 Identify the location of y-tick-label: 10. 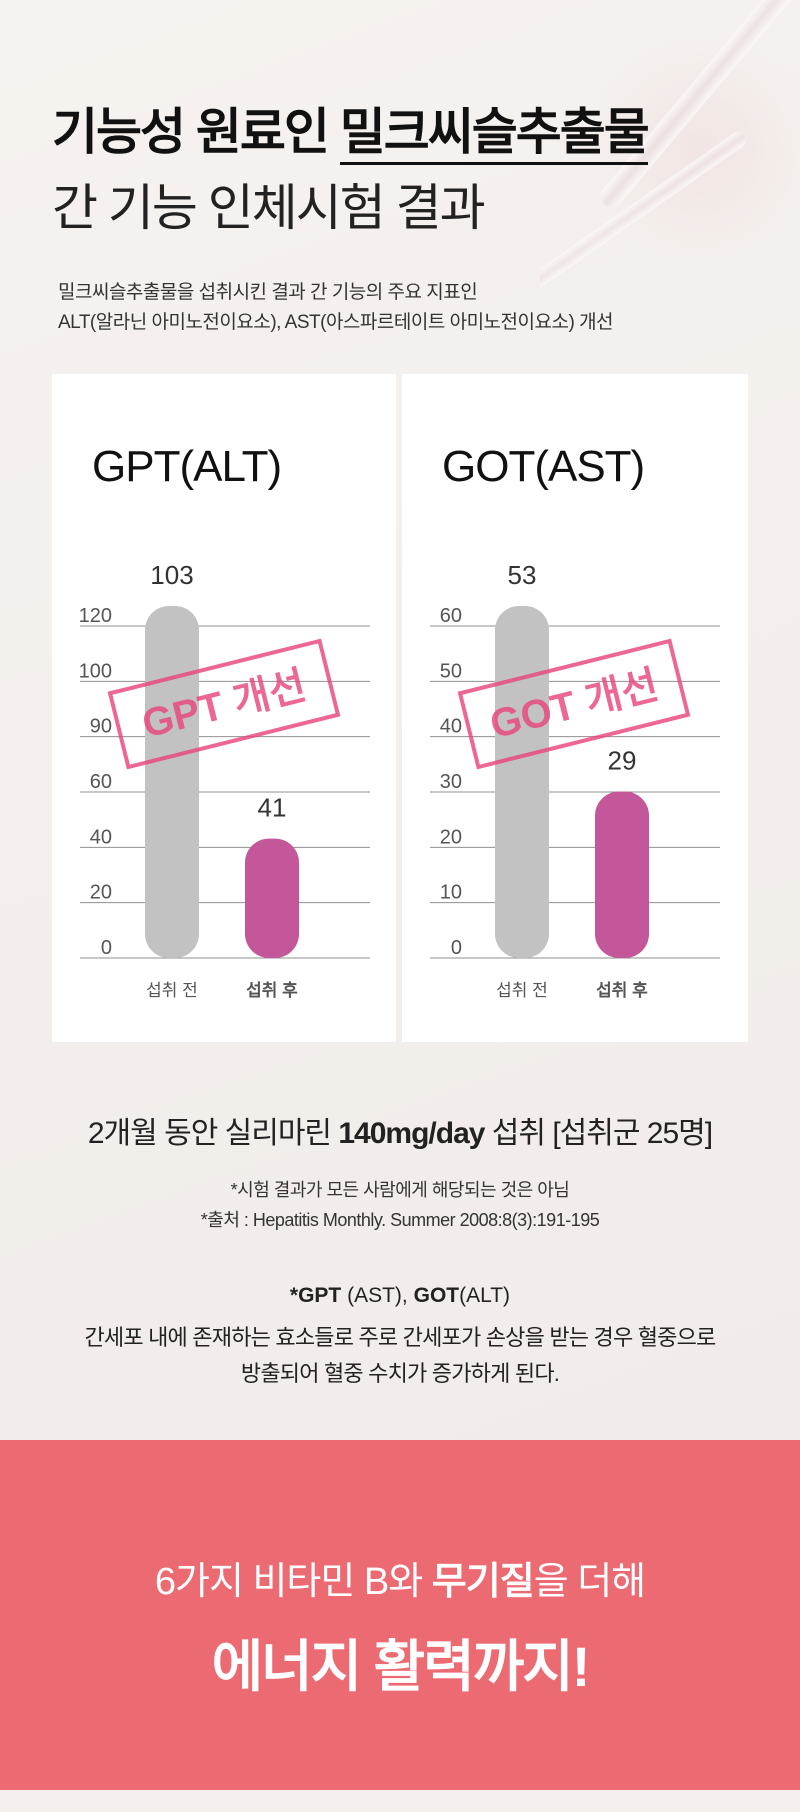
(451, 893).